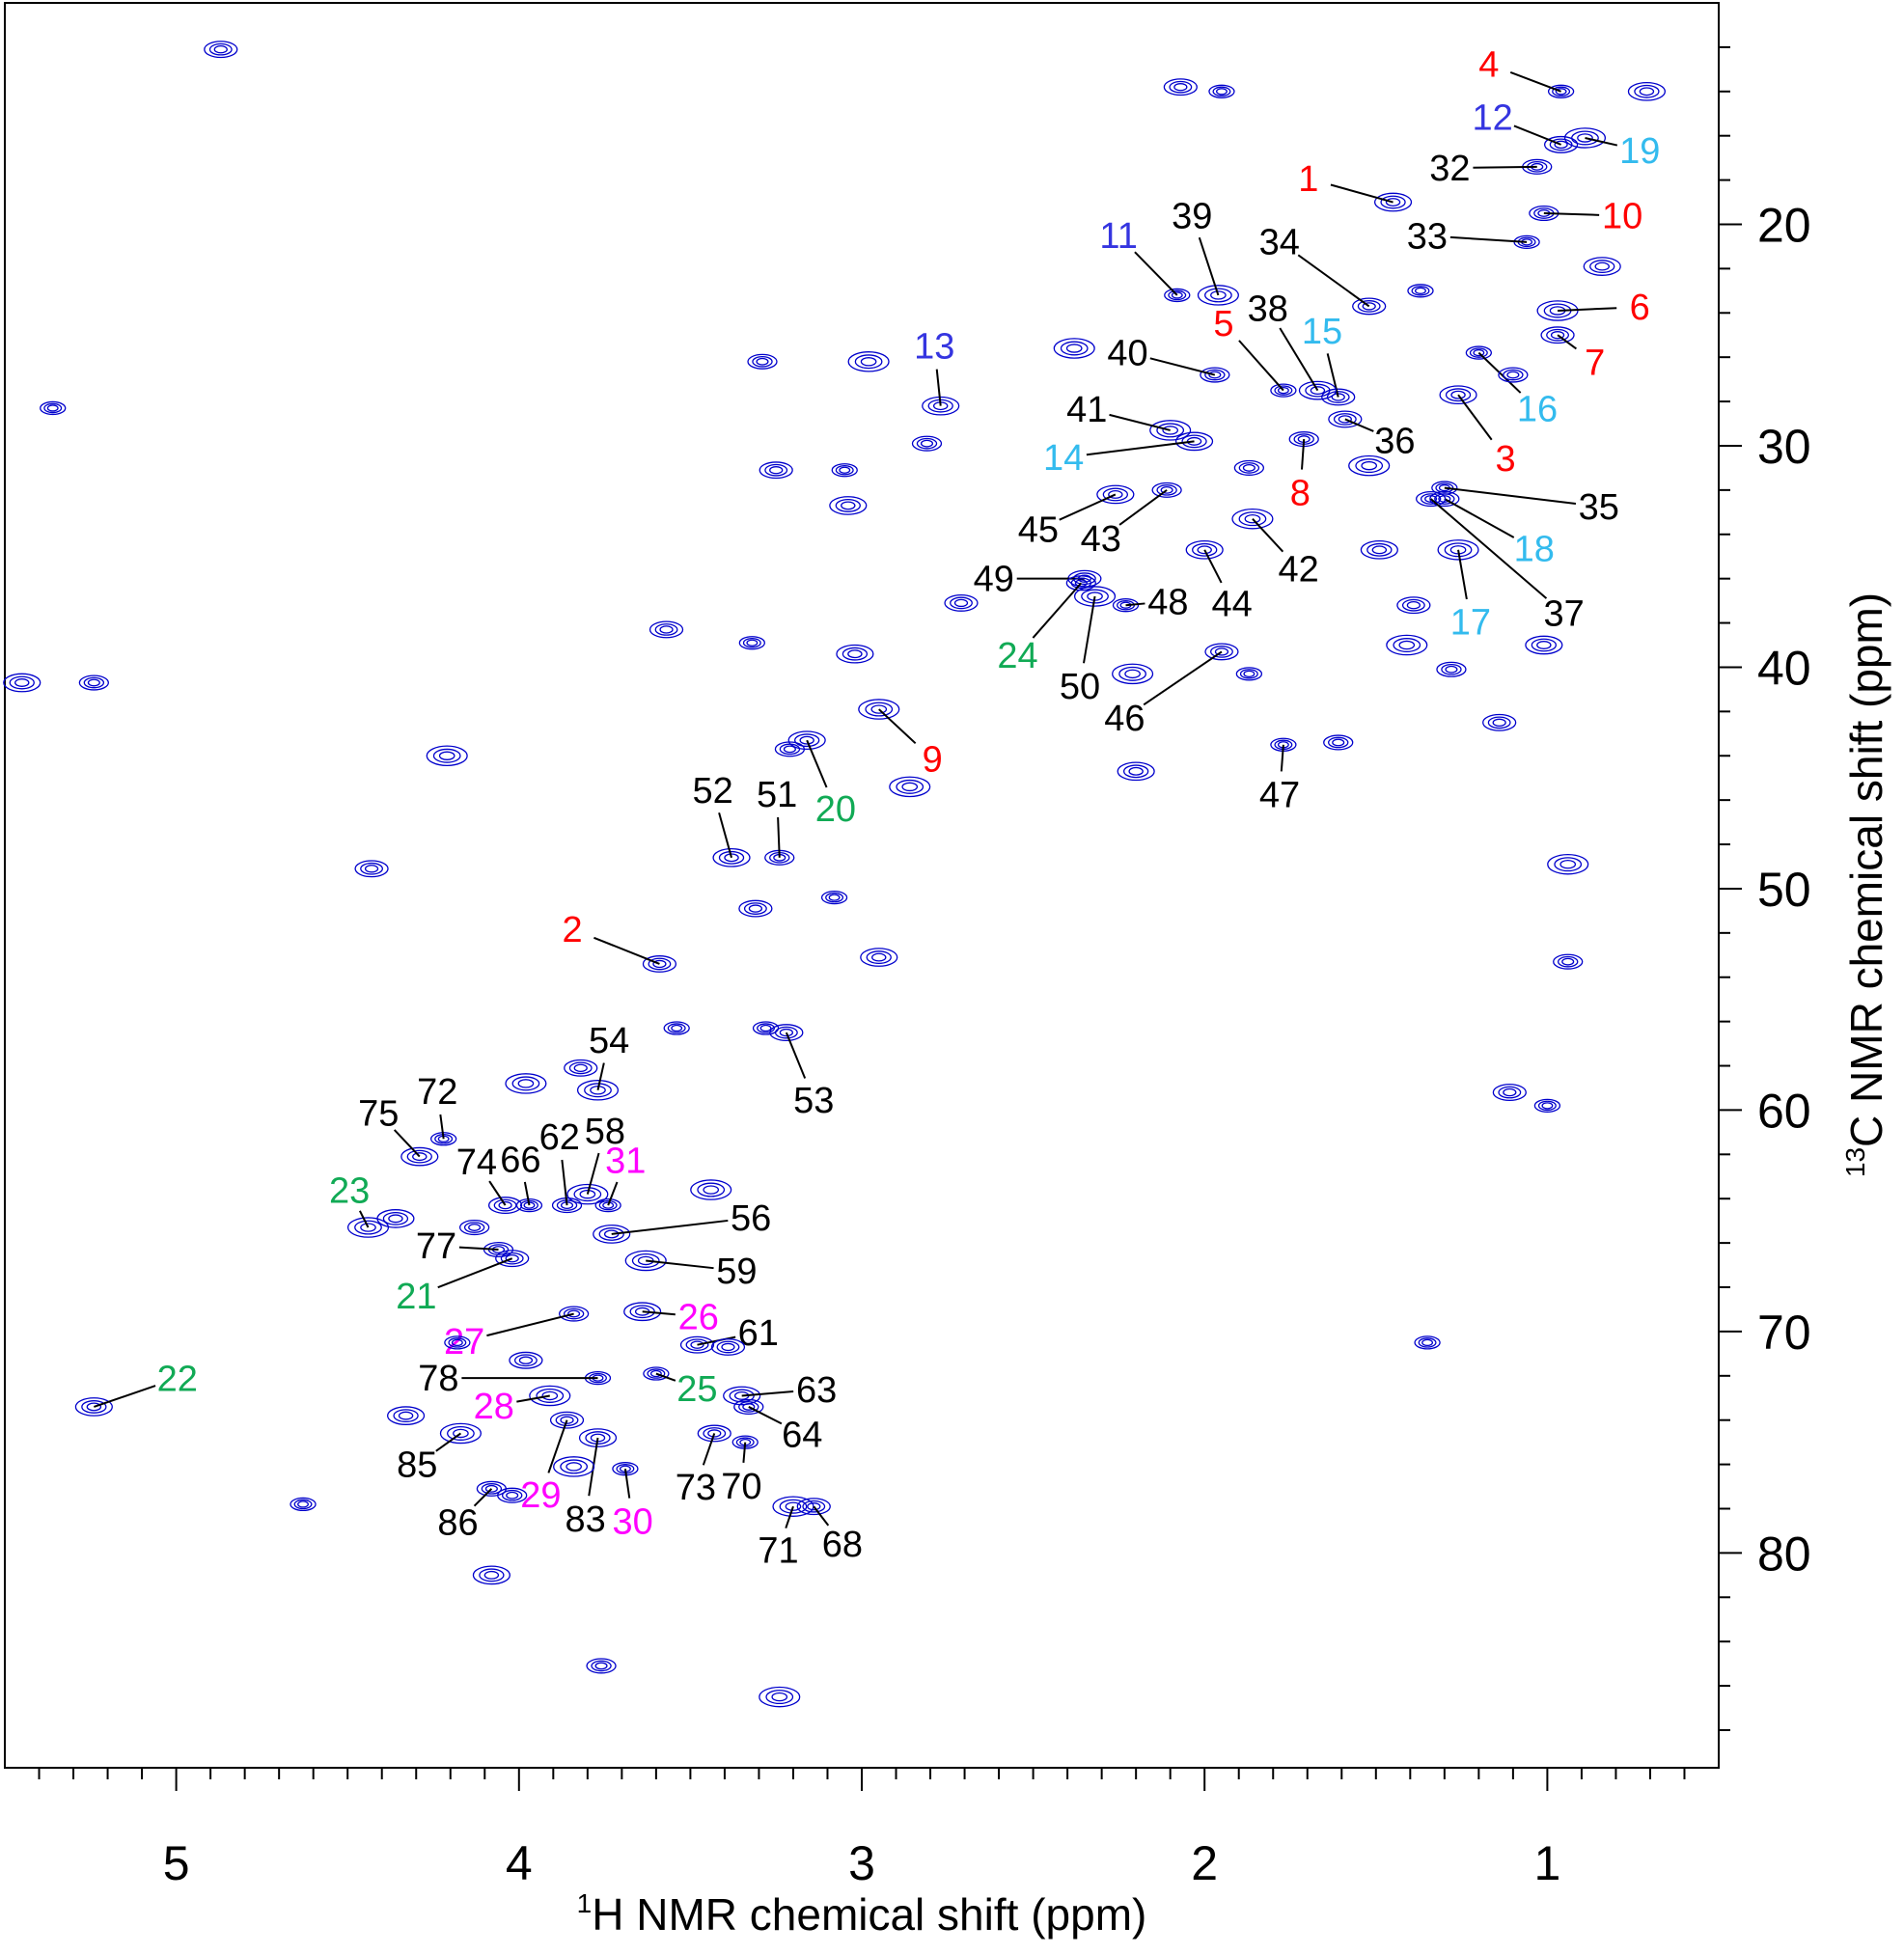 This screenshot has width=1904, height=1954. Describe the element at coordinates (1784, 1554) in the screenshot. I see `y-tick-label: 80` at that location.